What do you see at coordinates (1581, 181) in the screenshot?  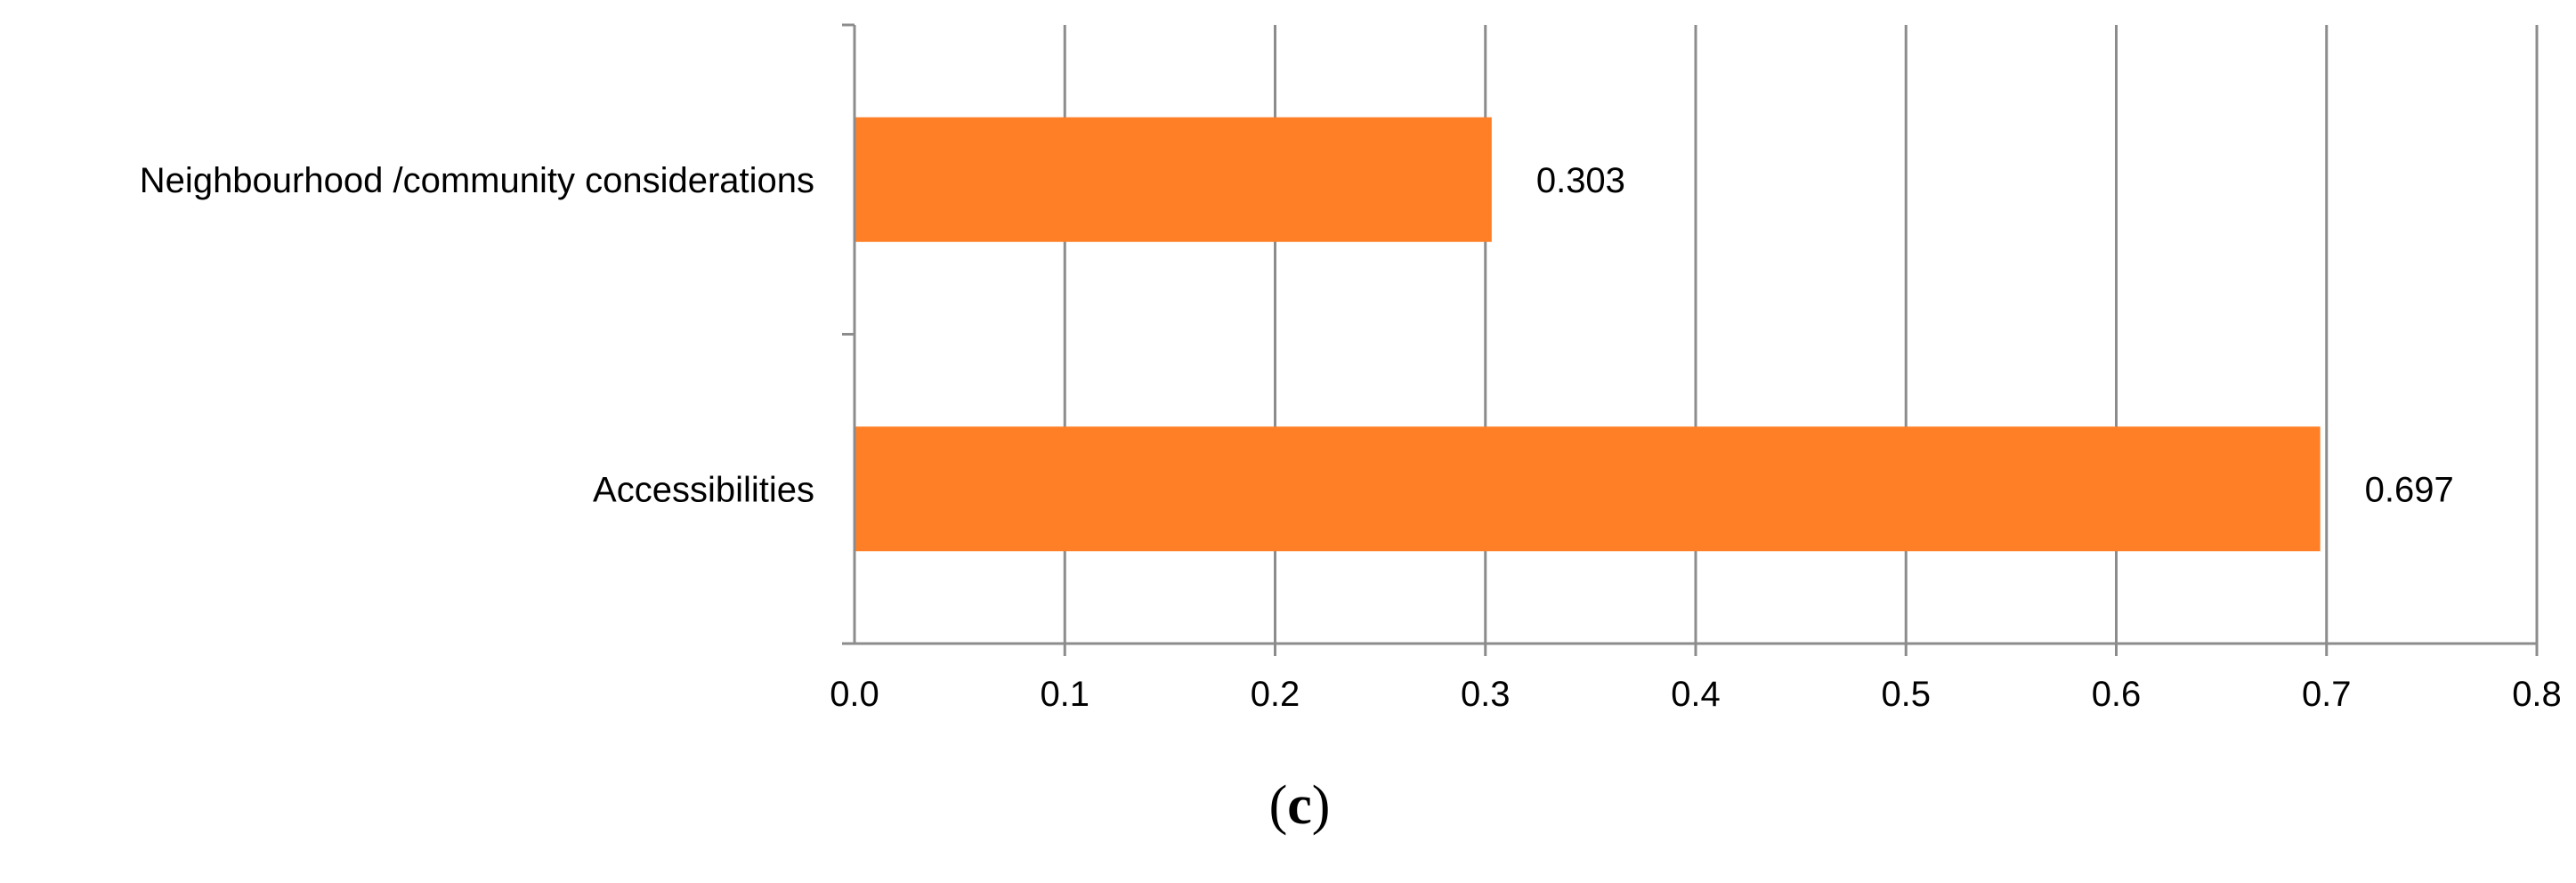 I see `data-label: 0.303` at bounding box center [1581, 181].